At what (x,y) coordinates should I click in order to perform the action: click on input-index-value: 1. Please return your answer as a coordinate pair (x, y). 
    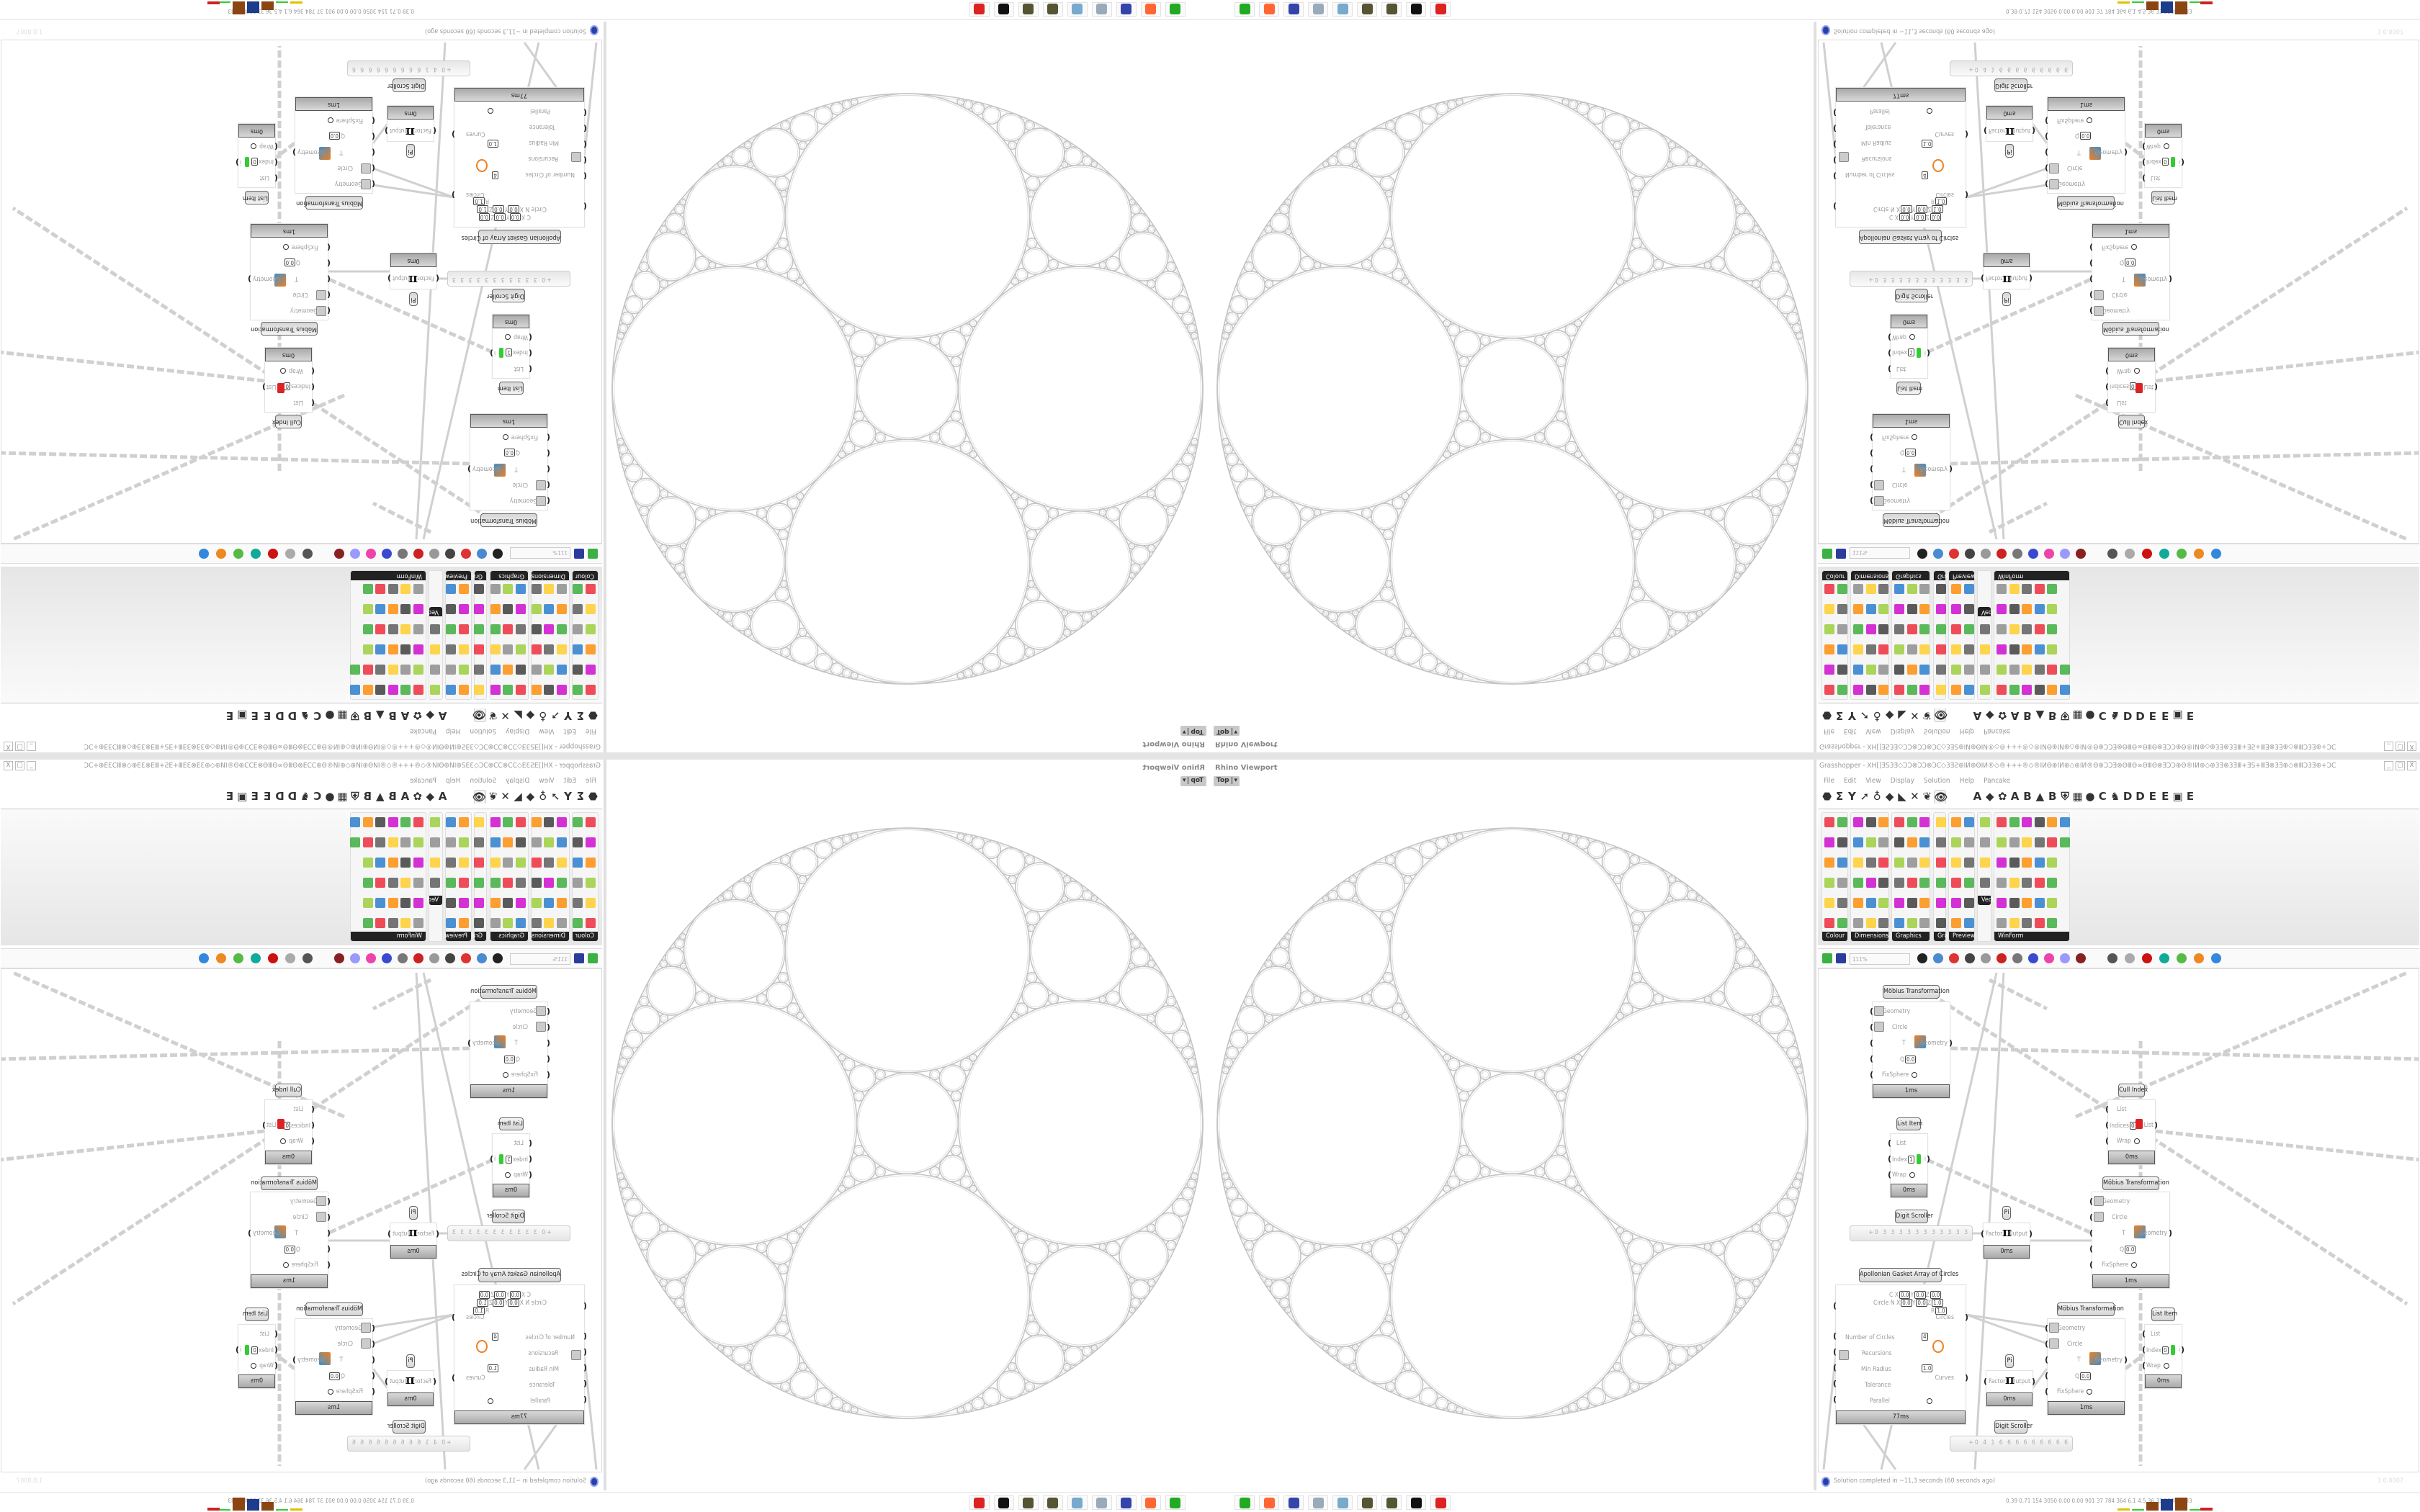
    Looking at the image, I should click on (509, 352).